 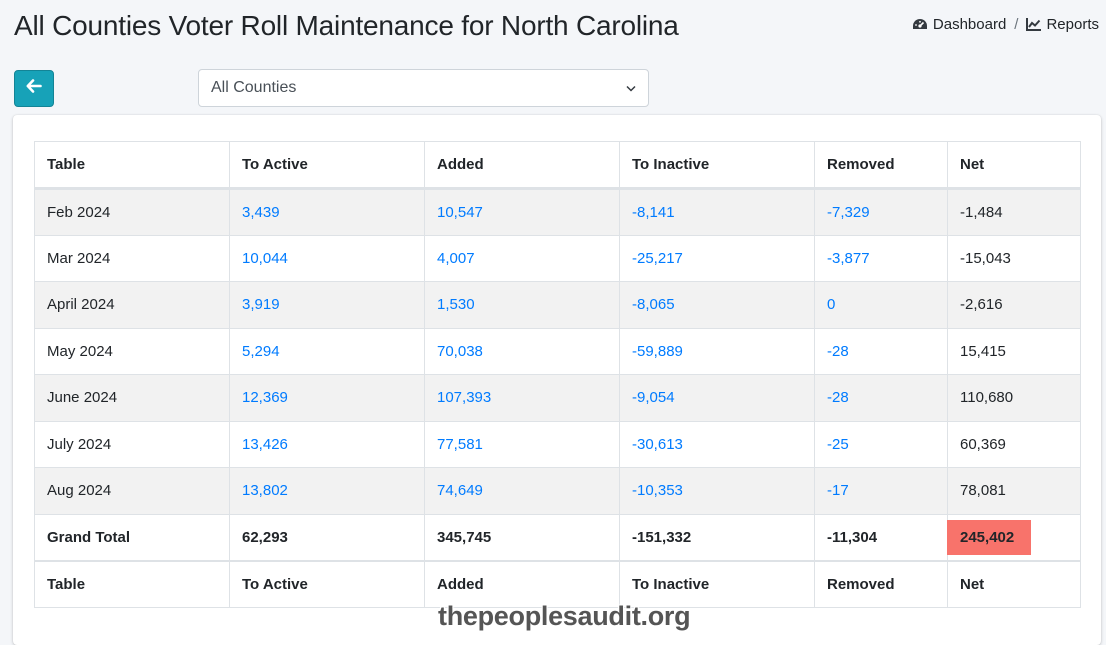 I want to click on added-link: 70,038, so click(x=460, y=351).